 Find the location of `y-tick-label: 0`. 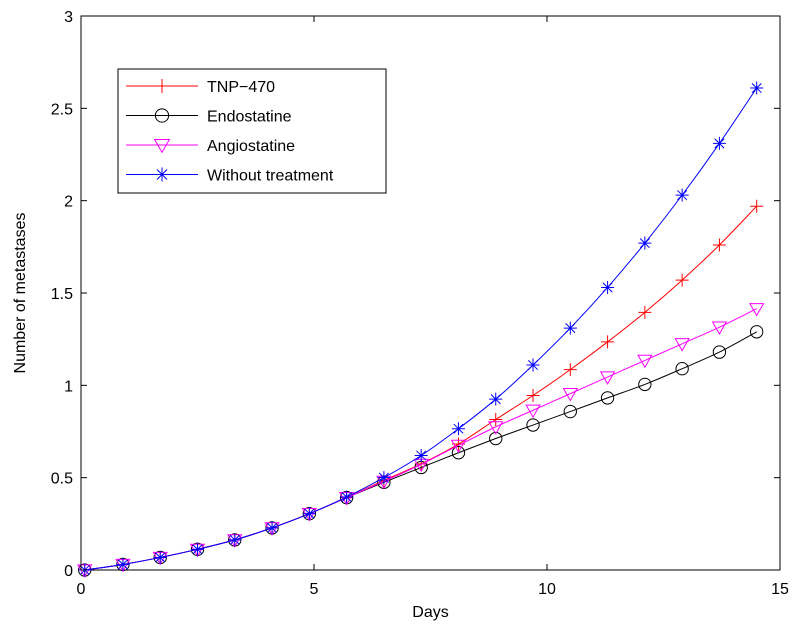

y-tick-label: 0 is located at coordinates (68, 571).